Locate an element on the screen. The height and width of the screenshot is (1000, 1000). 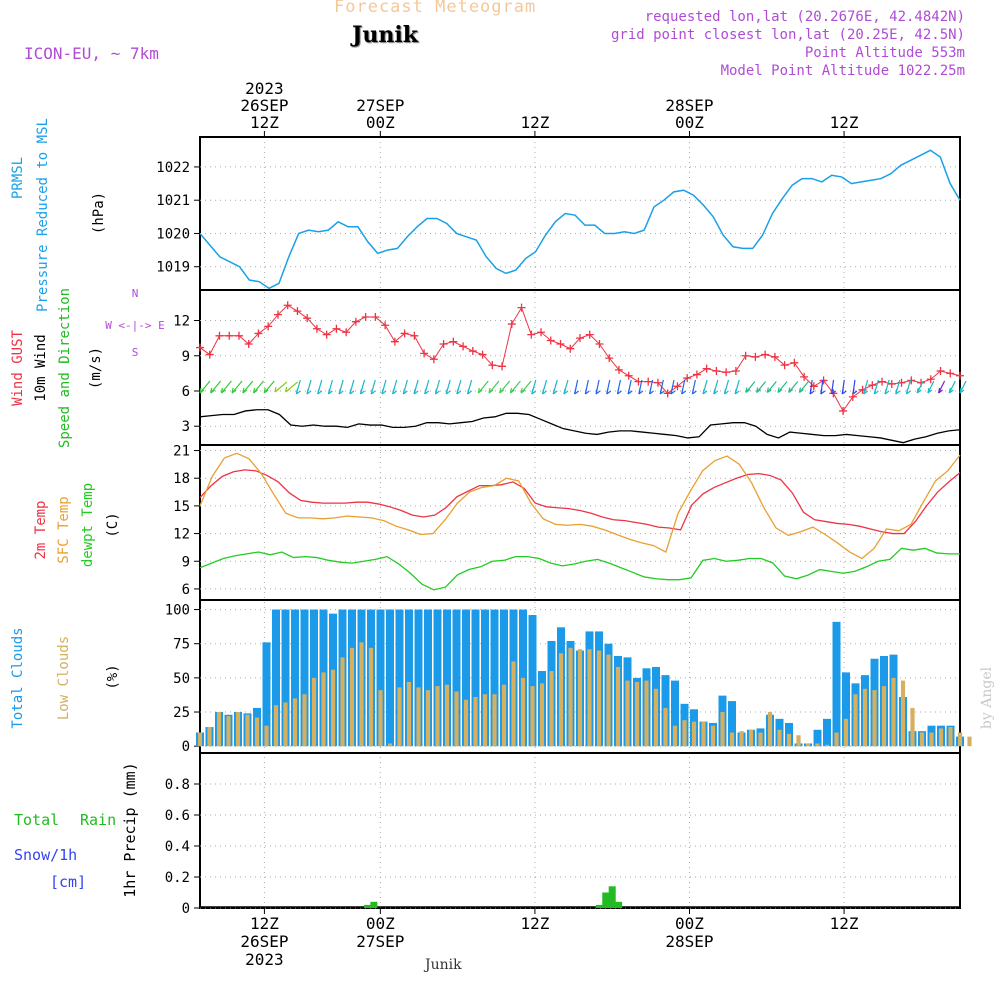
temp-frame is located at coordinates (580, 522).